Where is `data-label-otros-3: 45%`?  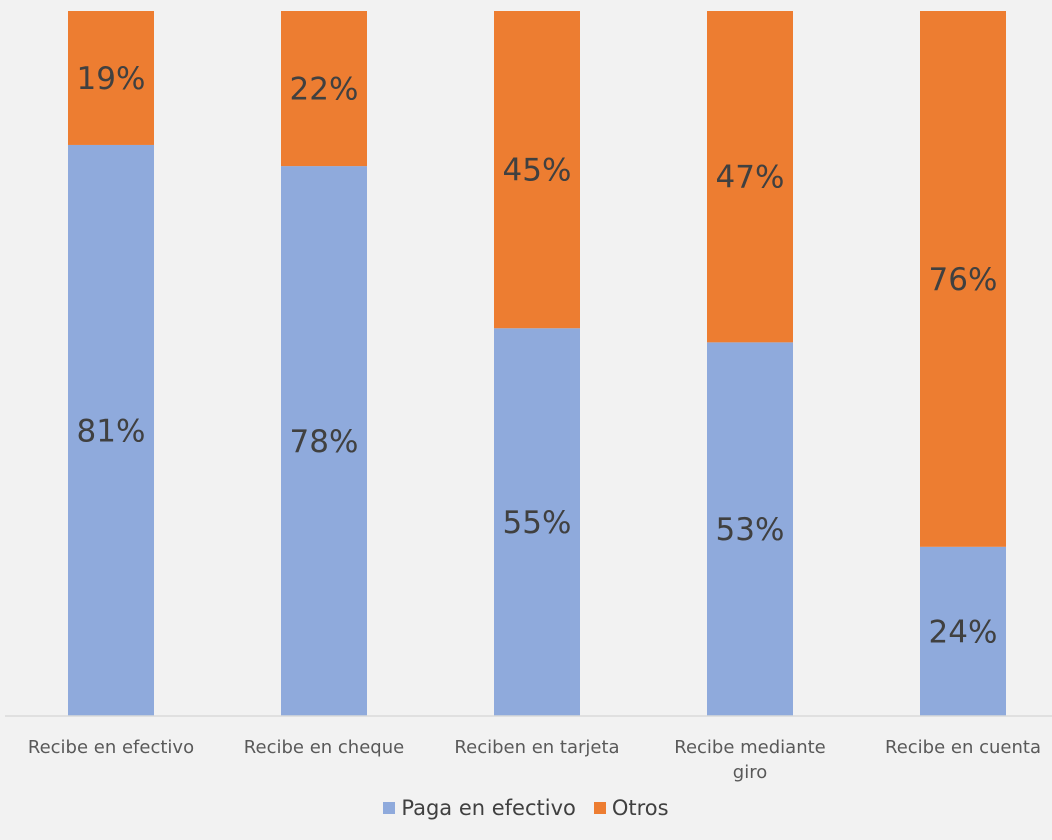
data-label-otros-3: 45% is located at coordinates (537, 171).